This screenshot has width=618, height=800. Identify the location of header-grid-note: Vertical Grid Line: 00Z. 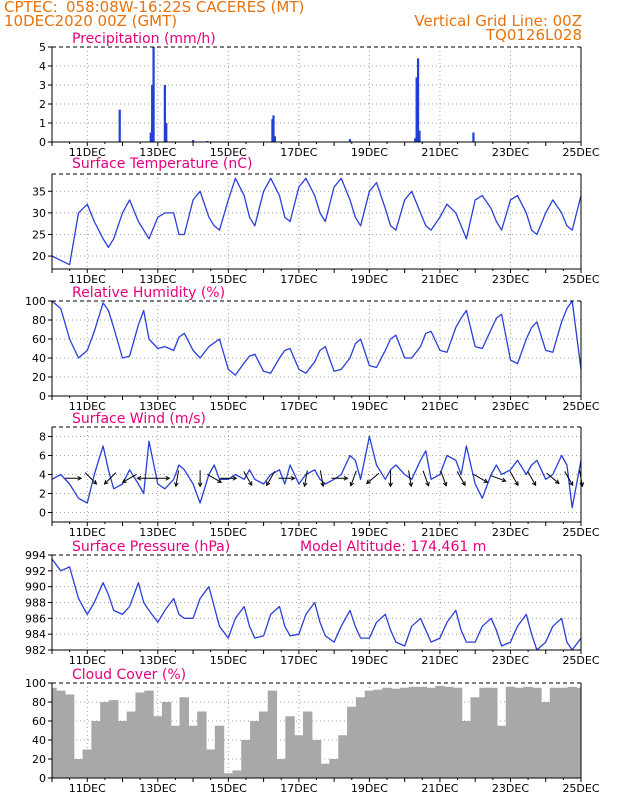
(498, 21).